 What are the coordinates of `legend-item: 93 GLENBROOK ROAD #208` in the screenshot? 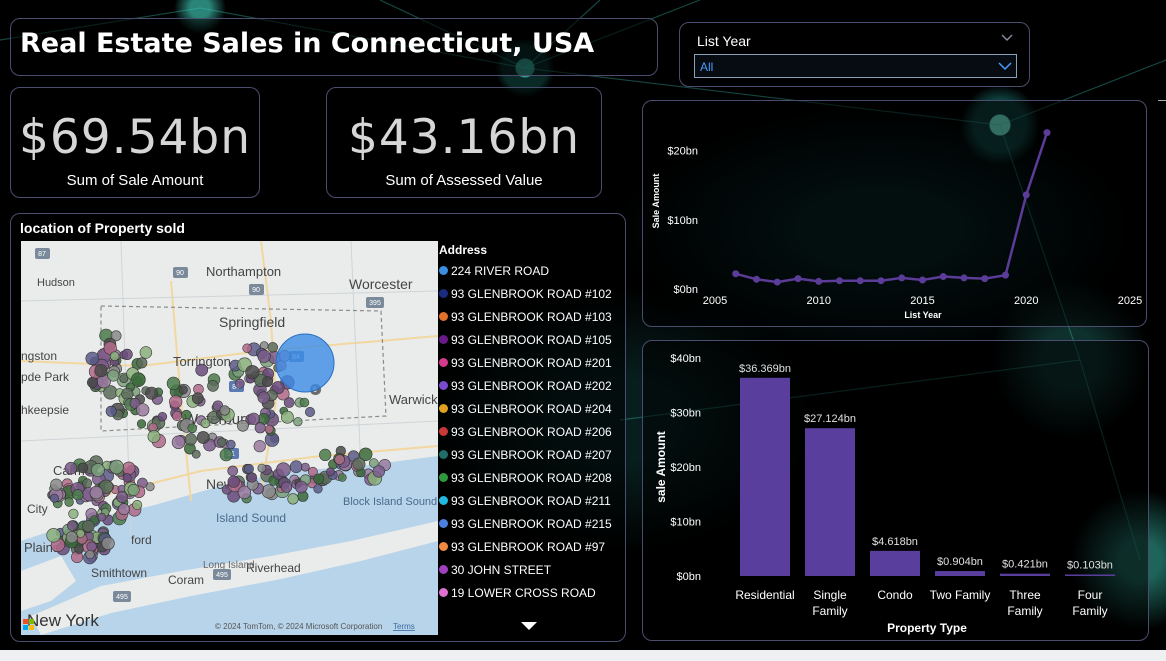 It's located at (529, 477).